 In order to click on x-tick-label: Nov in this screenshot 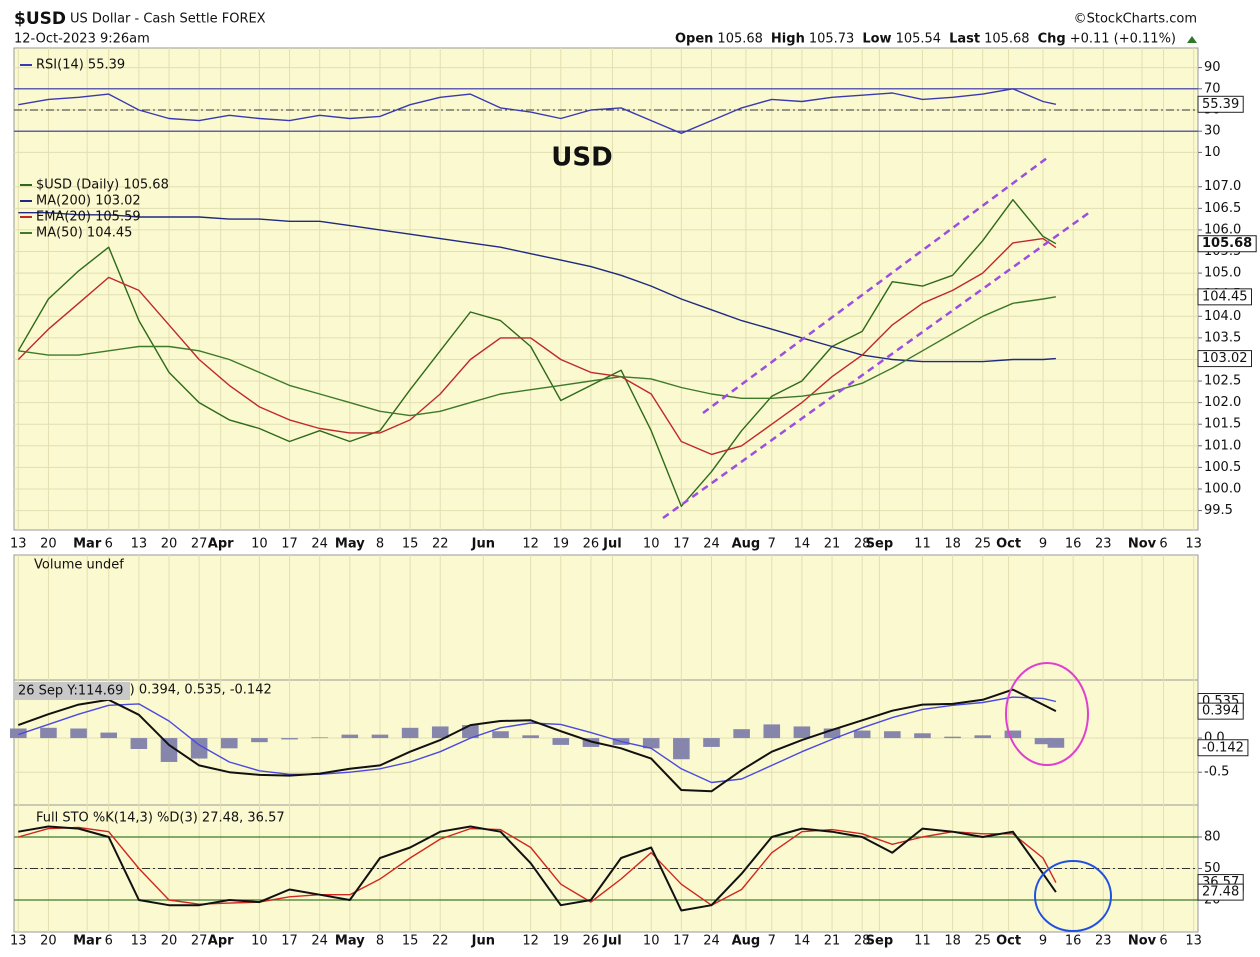, I will do `click(1142, 544)`.